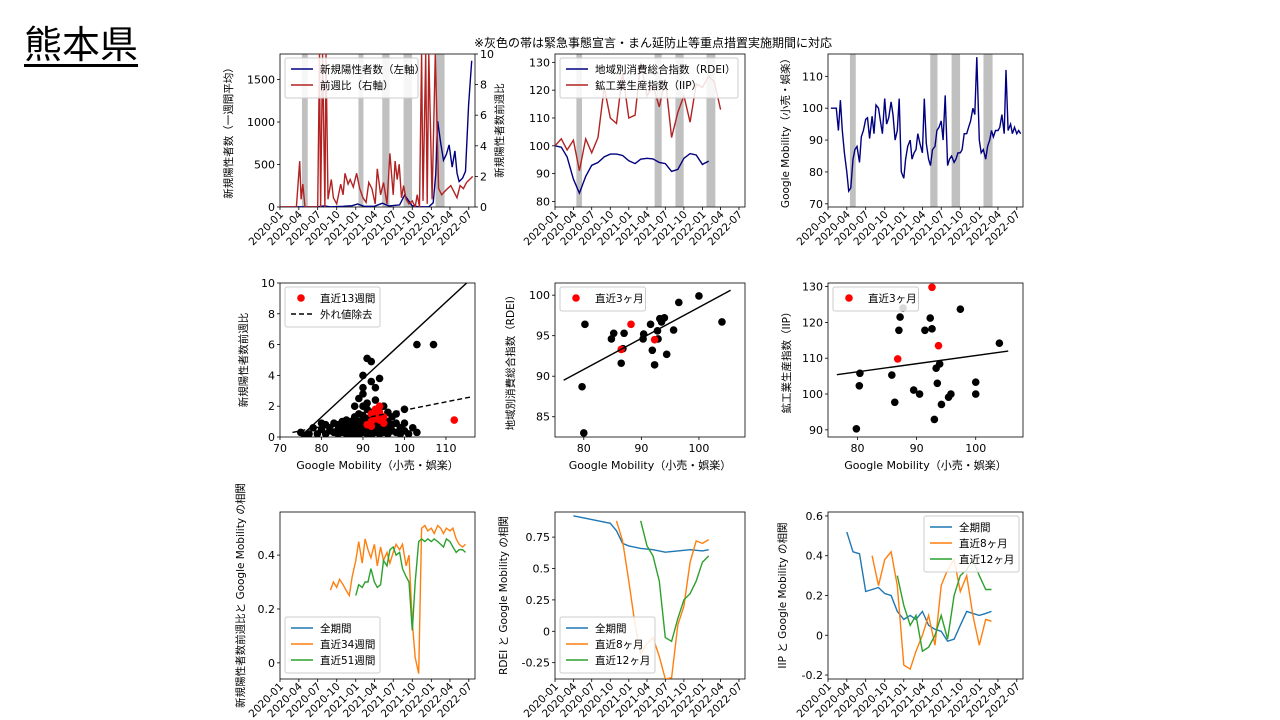 This screenshot has height=720, width=1280. What do you see at coordinates (271, 375) in the screenshot?
I see `y-tick-label: 4` at bounding box center [271, 375].